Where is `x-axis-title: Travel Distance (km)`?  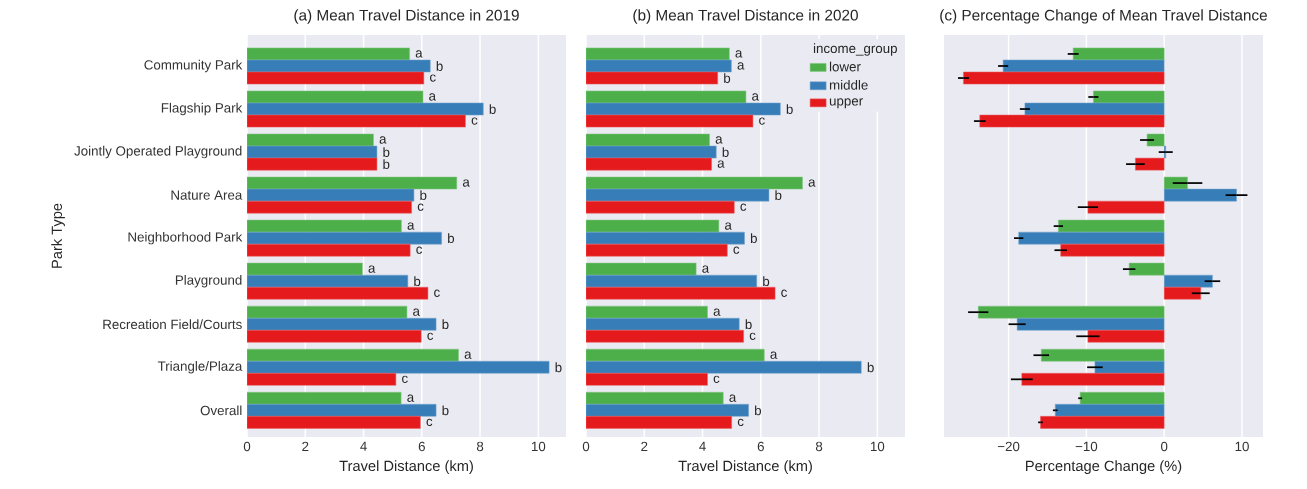 x-axis-title: Travel Distance (km) is located at coordinates (406, 467).